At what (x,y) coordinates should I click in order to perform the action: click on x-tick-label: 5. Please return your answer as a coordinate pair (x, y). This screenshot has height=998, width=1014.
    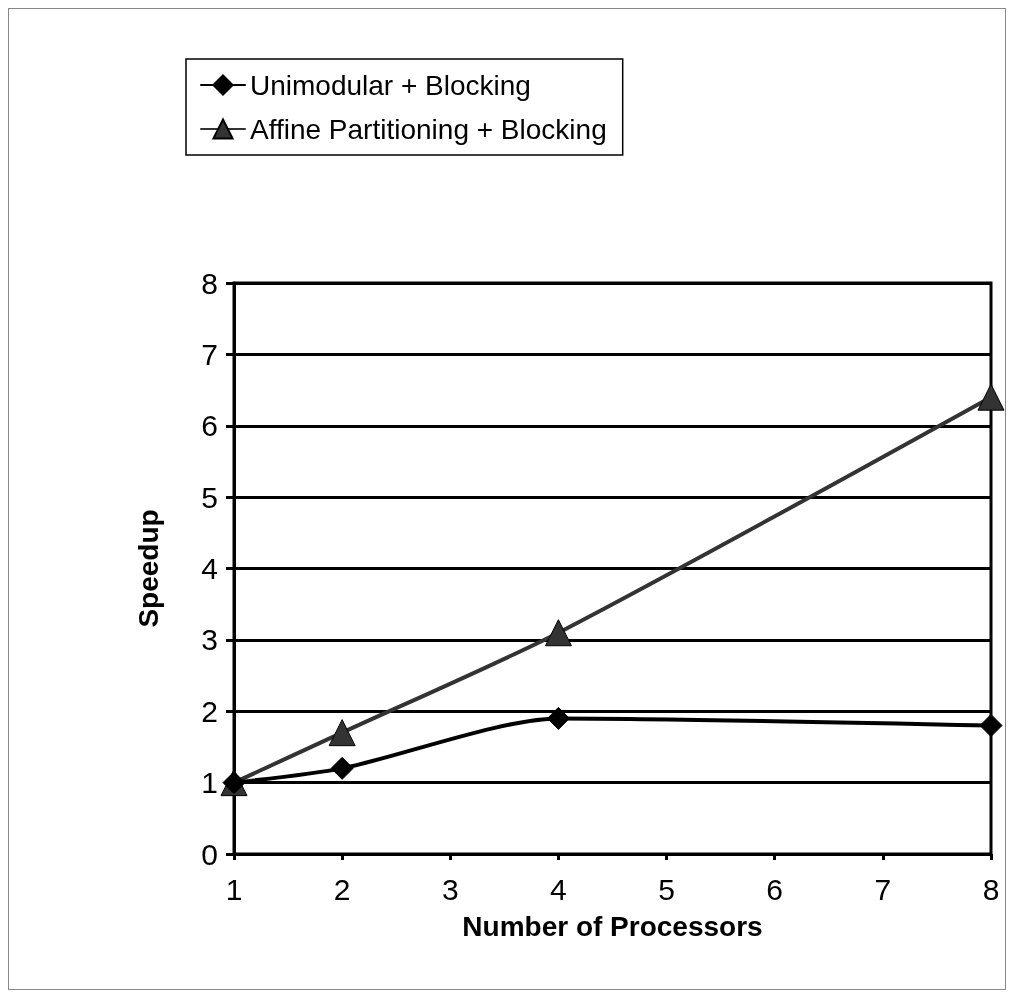
    Looking at the image, I should click on (666, 889).